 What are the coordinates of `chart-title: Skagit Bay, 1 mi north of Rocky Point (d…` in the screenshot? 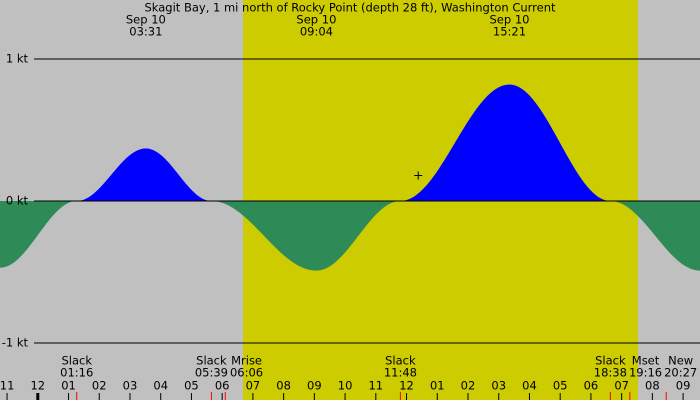 It's located at (350, 8).